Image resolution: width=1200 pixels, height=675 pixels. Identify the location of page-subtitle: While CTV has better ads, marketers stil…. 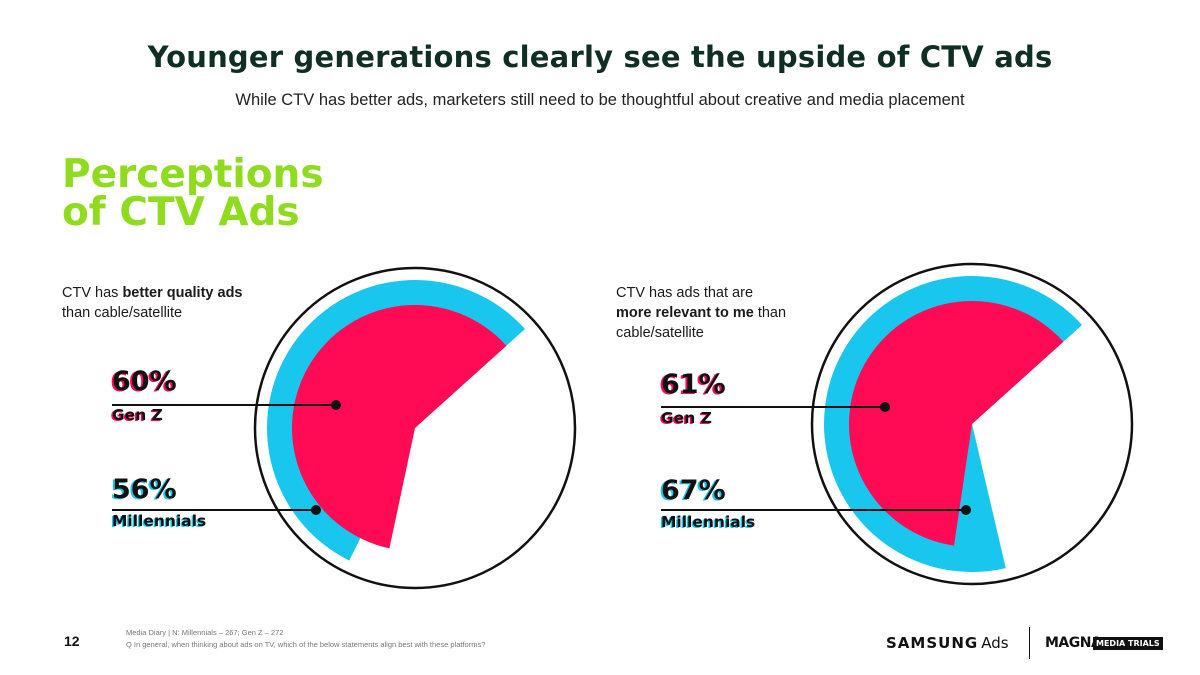
(600, 100).